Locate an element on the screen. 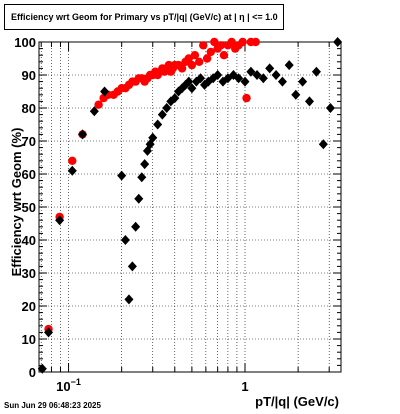  x-axis-label: pT/|q| (GeV/c) is located at coordinates (297, 401).